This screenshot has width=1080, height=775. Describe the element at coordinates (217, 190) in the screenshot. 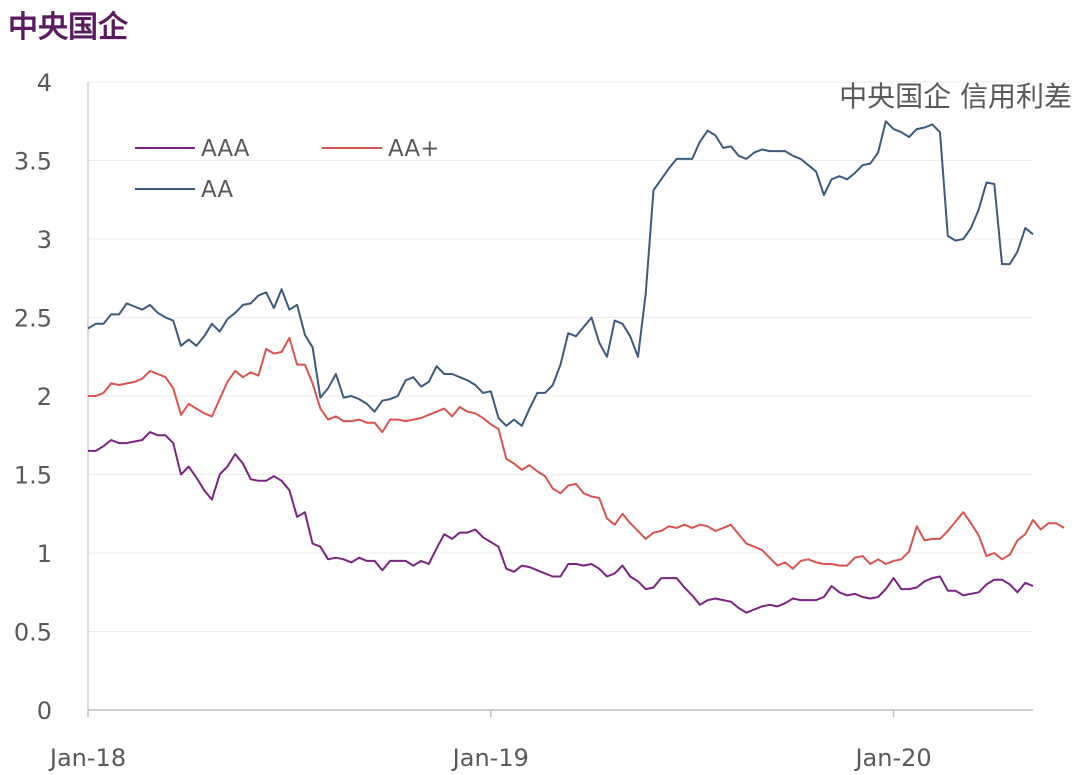

I see `legend-label: AA` at that location.